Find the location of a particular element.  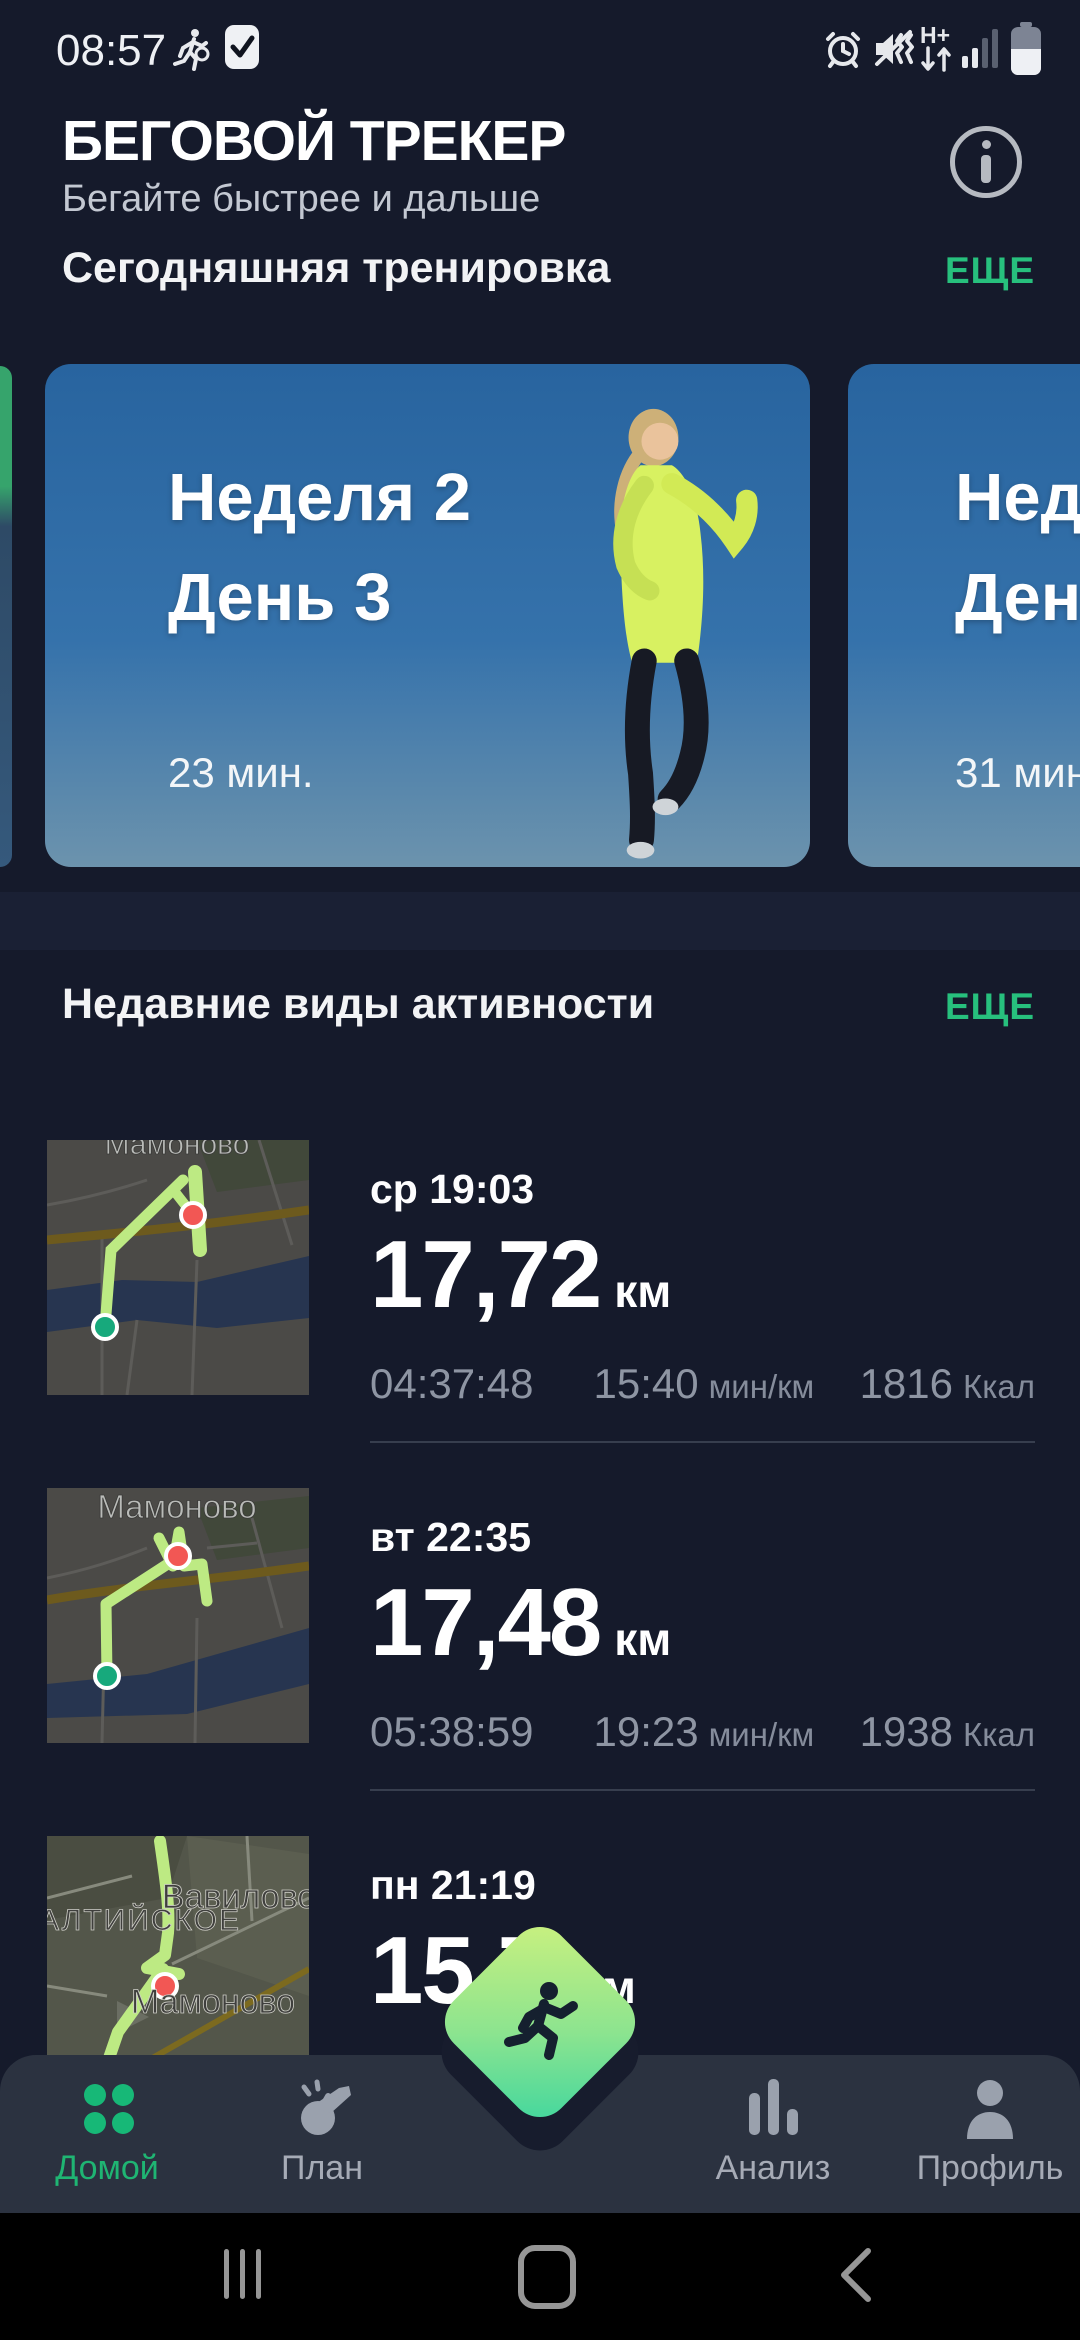

back-button is located at coordinates (856, 2275).